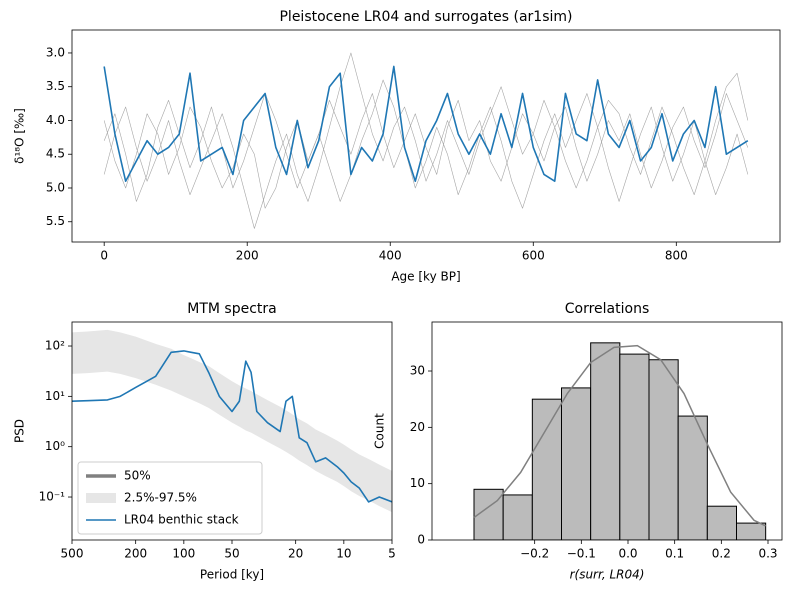 The width and height of the screenshot is (789, 590). I want to click on x-axis-label: Age [ky BP], so click(425, 277).